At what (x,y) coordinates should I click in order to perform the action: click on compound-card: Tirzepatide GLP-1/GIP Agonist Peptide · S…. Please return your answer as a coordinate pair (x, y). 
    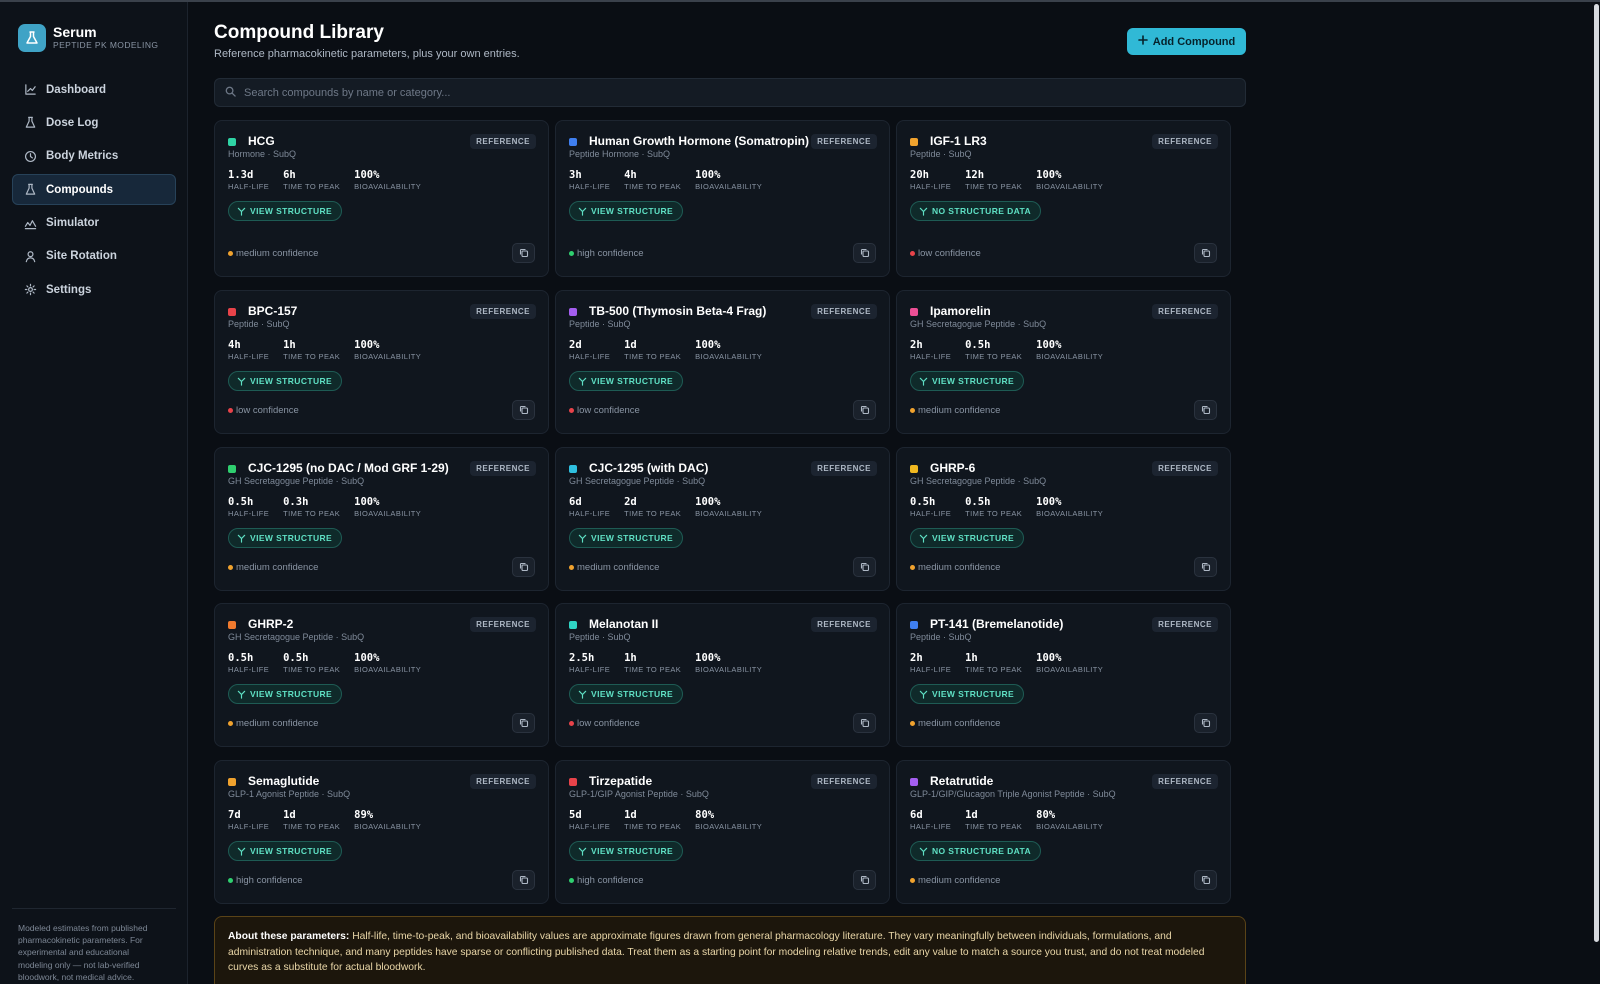
    Looking at the image, I should click on (722, 832).